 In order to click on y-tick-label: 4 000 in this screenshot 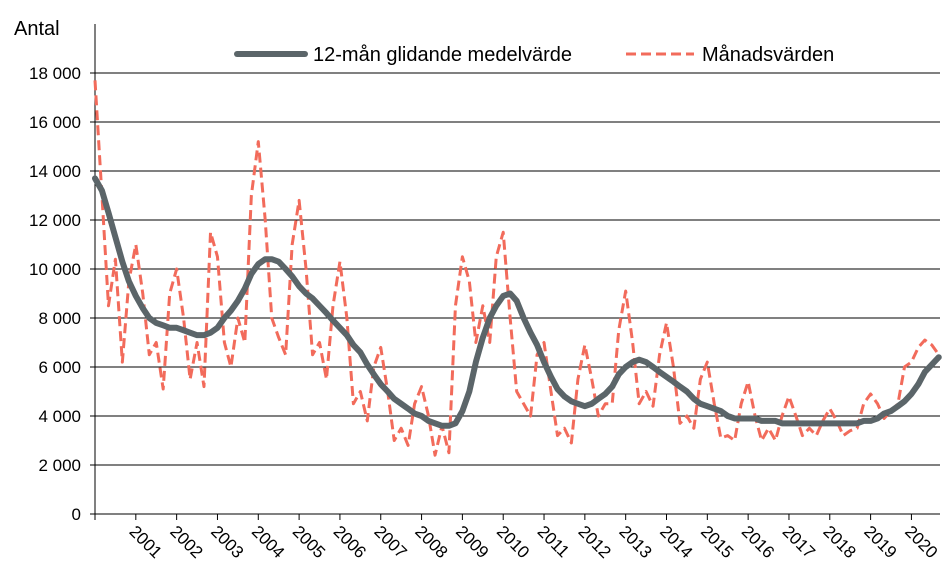, I will do `click(59, 416)`.